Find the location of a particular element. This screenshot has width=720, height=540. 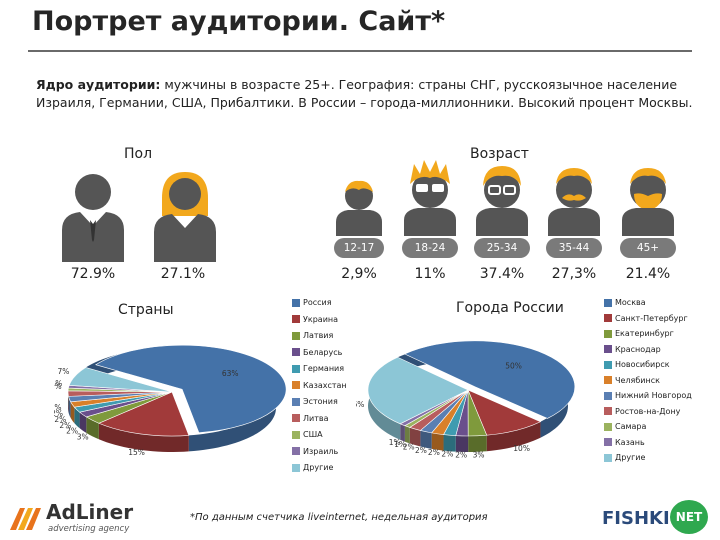

pie-side-Ростов-на-Дону is located at coordinates (415, 437).